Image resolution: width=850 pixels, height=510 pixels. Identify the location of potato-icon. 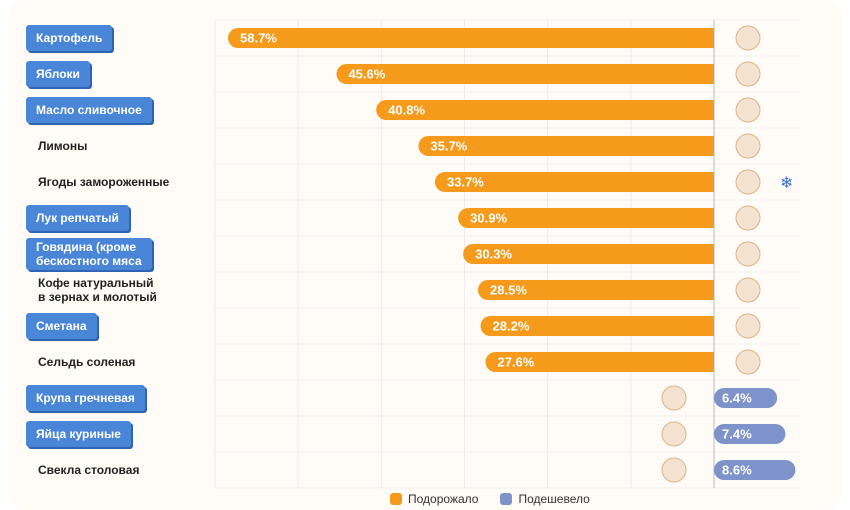
(748, 38).